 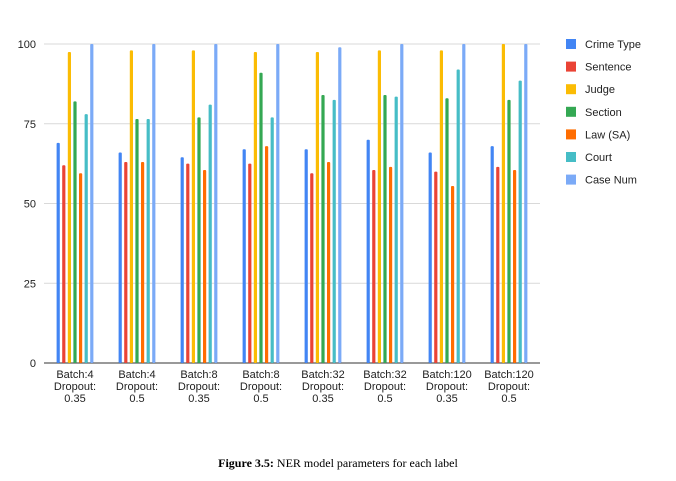 What do you see at coordinates (608, 68) in the screenshot?
I see `legend-label: Sentence` at bounding box center [608, 68].